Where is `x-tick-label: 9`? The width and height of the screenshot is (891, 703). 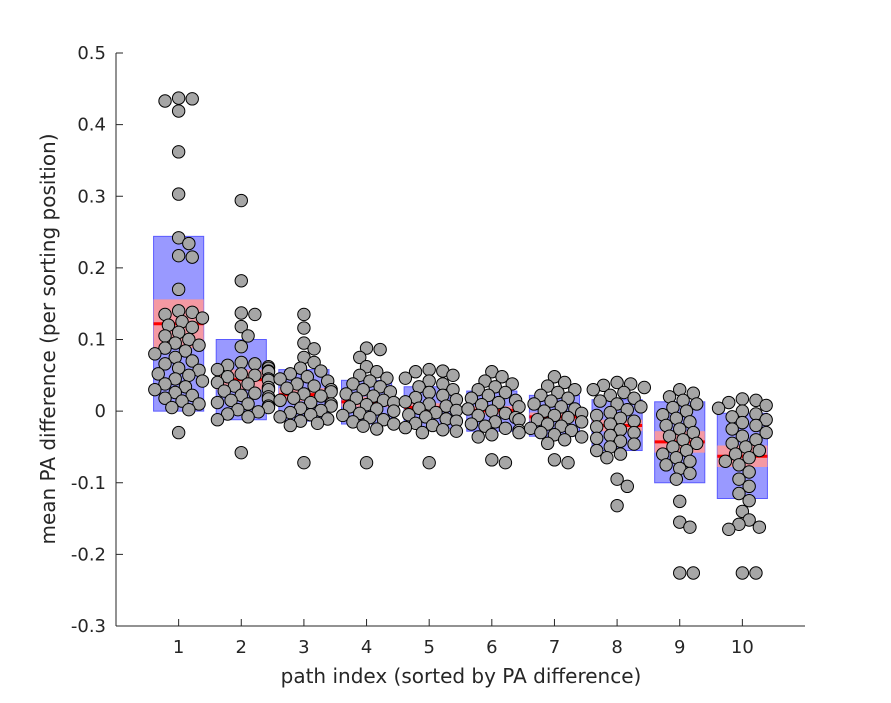
x-tick-label: 9 is located at coordinates (679, 647).